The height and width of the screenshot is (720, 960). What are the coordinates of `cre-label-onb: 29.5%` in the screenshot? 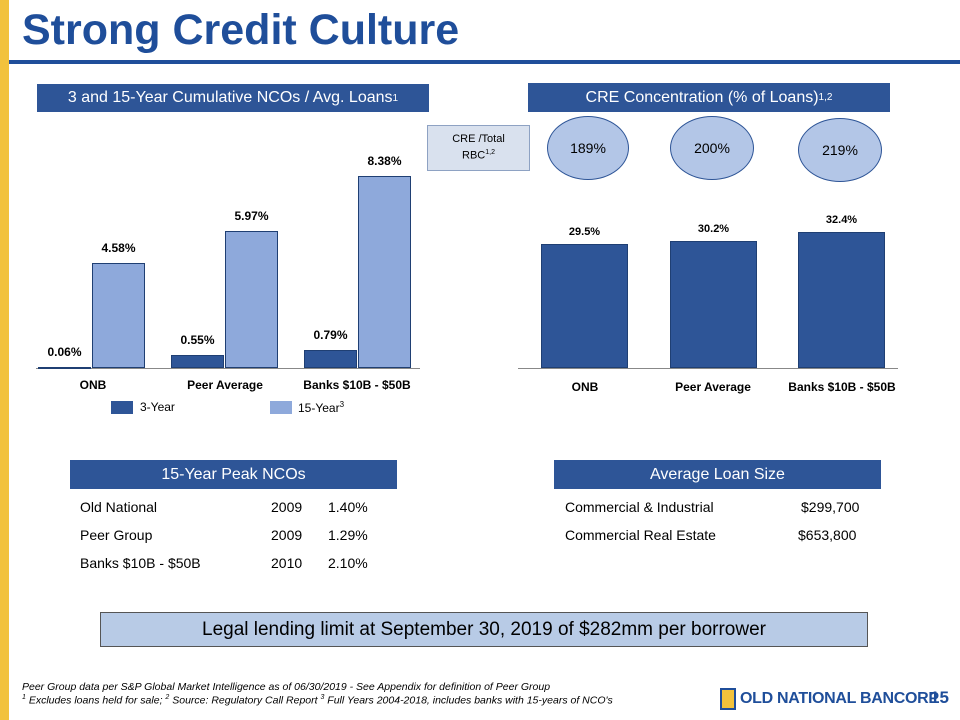 It's located at (584, 232).